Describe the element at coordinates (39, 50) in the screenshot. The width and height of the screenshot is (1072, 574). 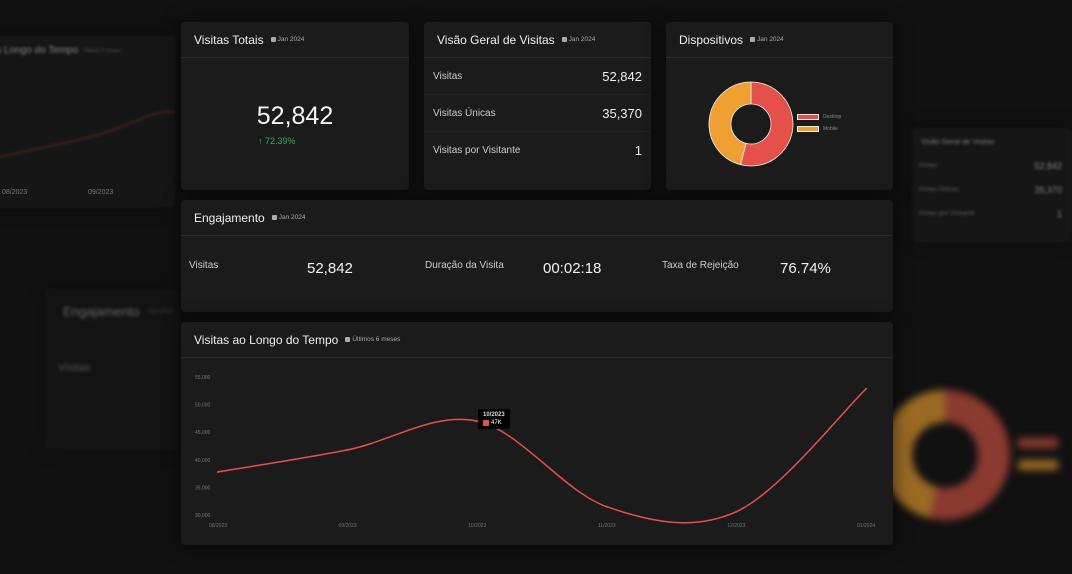
I see `bg-time-title: Visitas ao Longo do Tempo` at that location.